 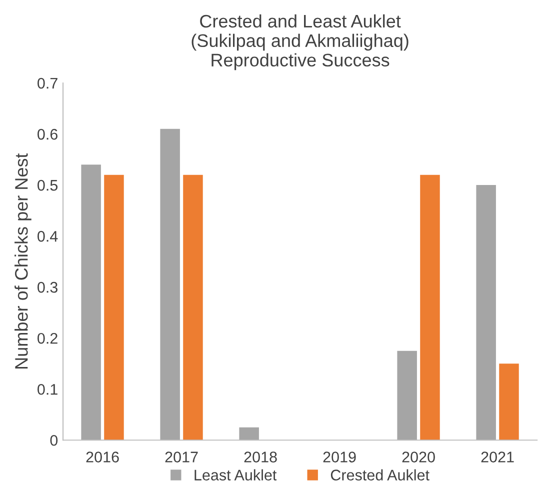 I want to click on y-tick-label: 0.1, so click(x=48, y=389).